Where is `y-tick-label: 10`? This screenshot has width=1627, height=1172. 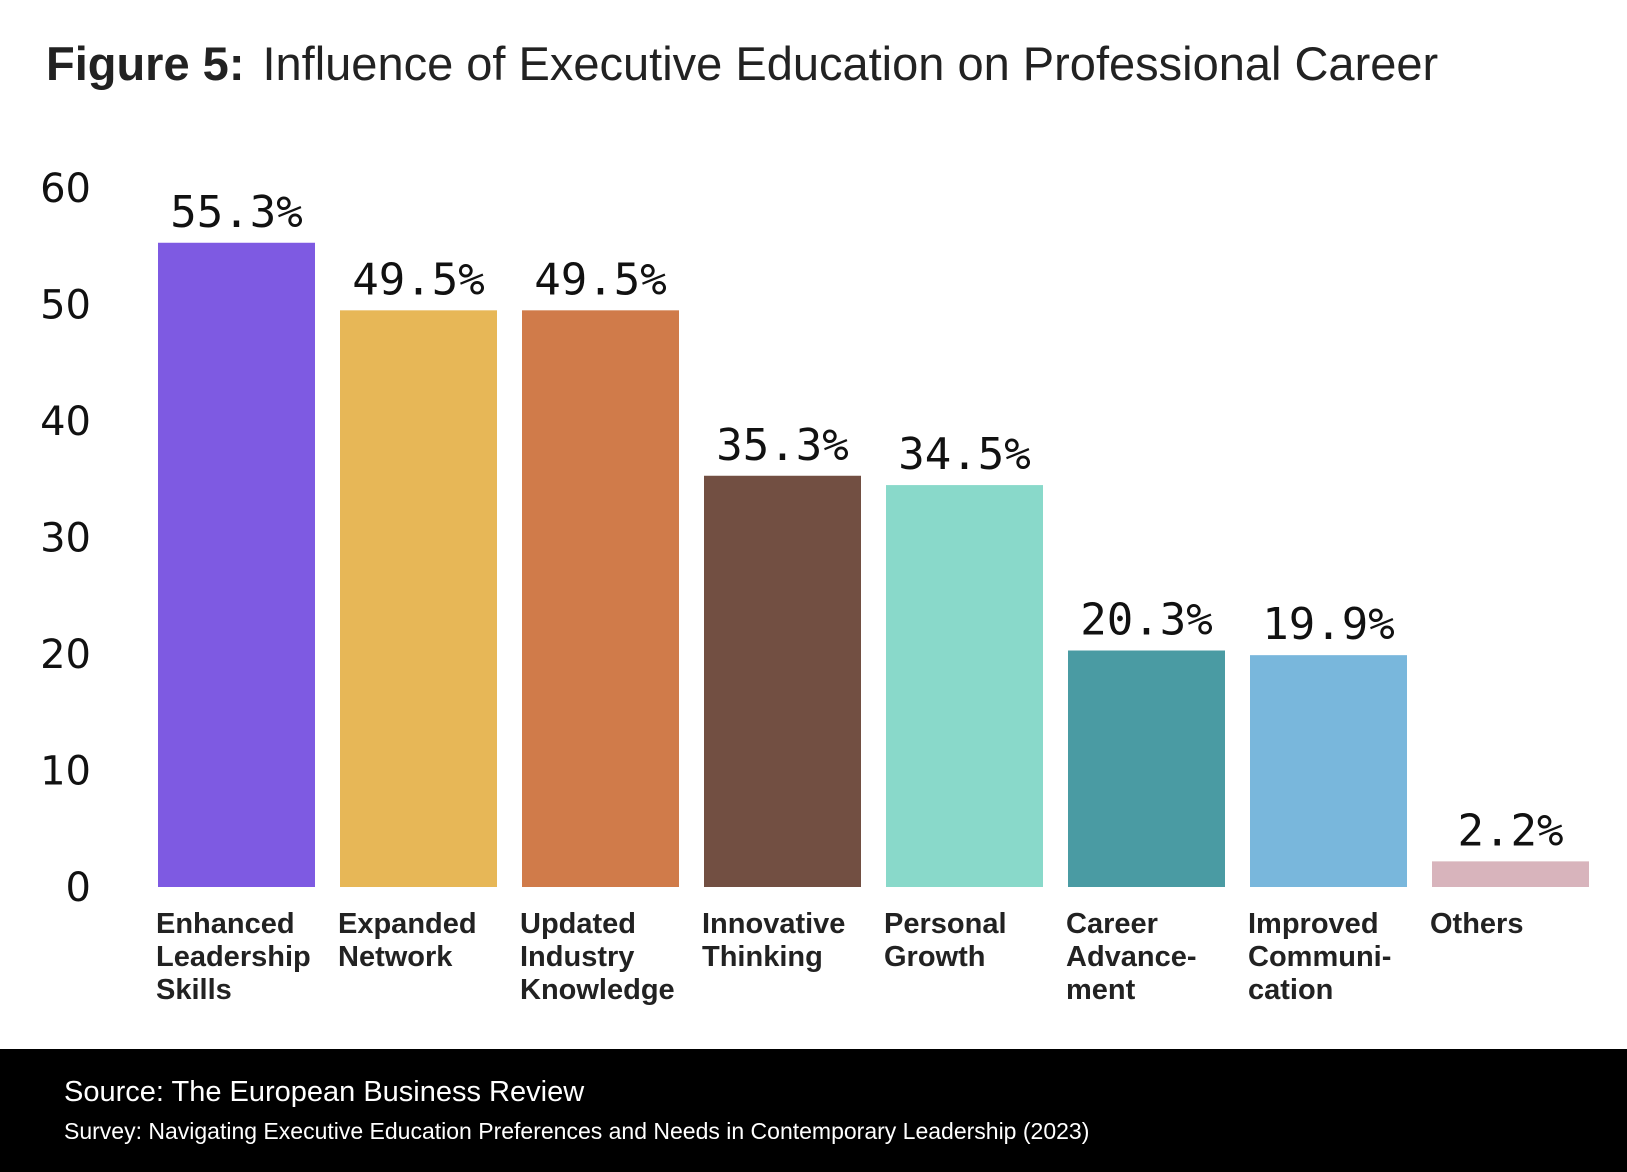
y-tick-label: 10 is located at coordinates (65, 772).